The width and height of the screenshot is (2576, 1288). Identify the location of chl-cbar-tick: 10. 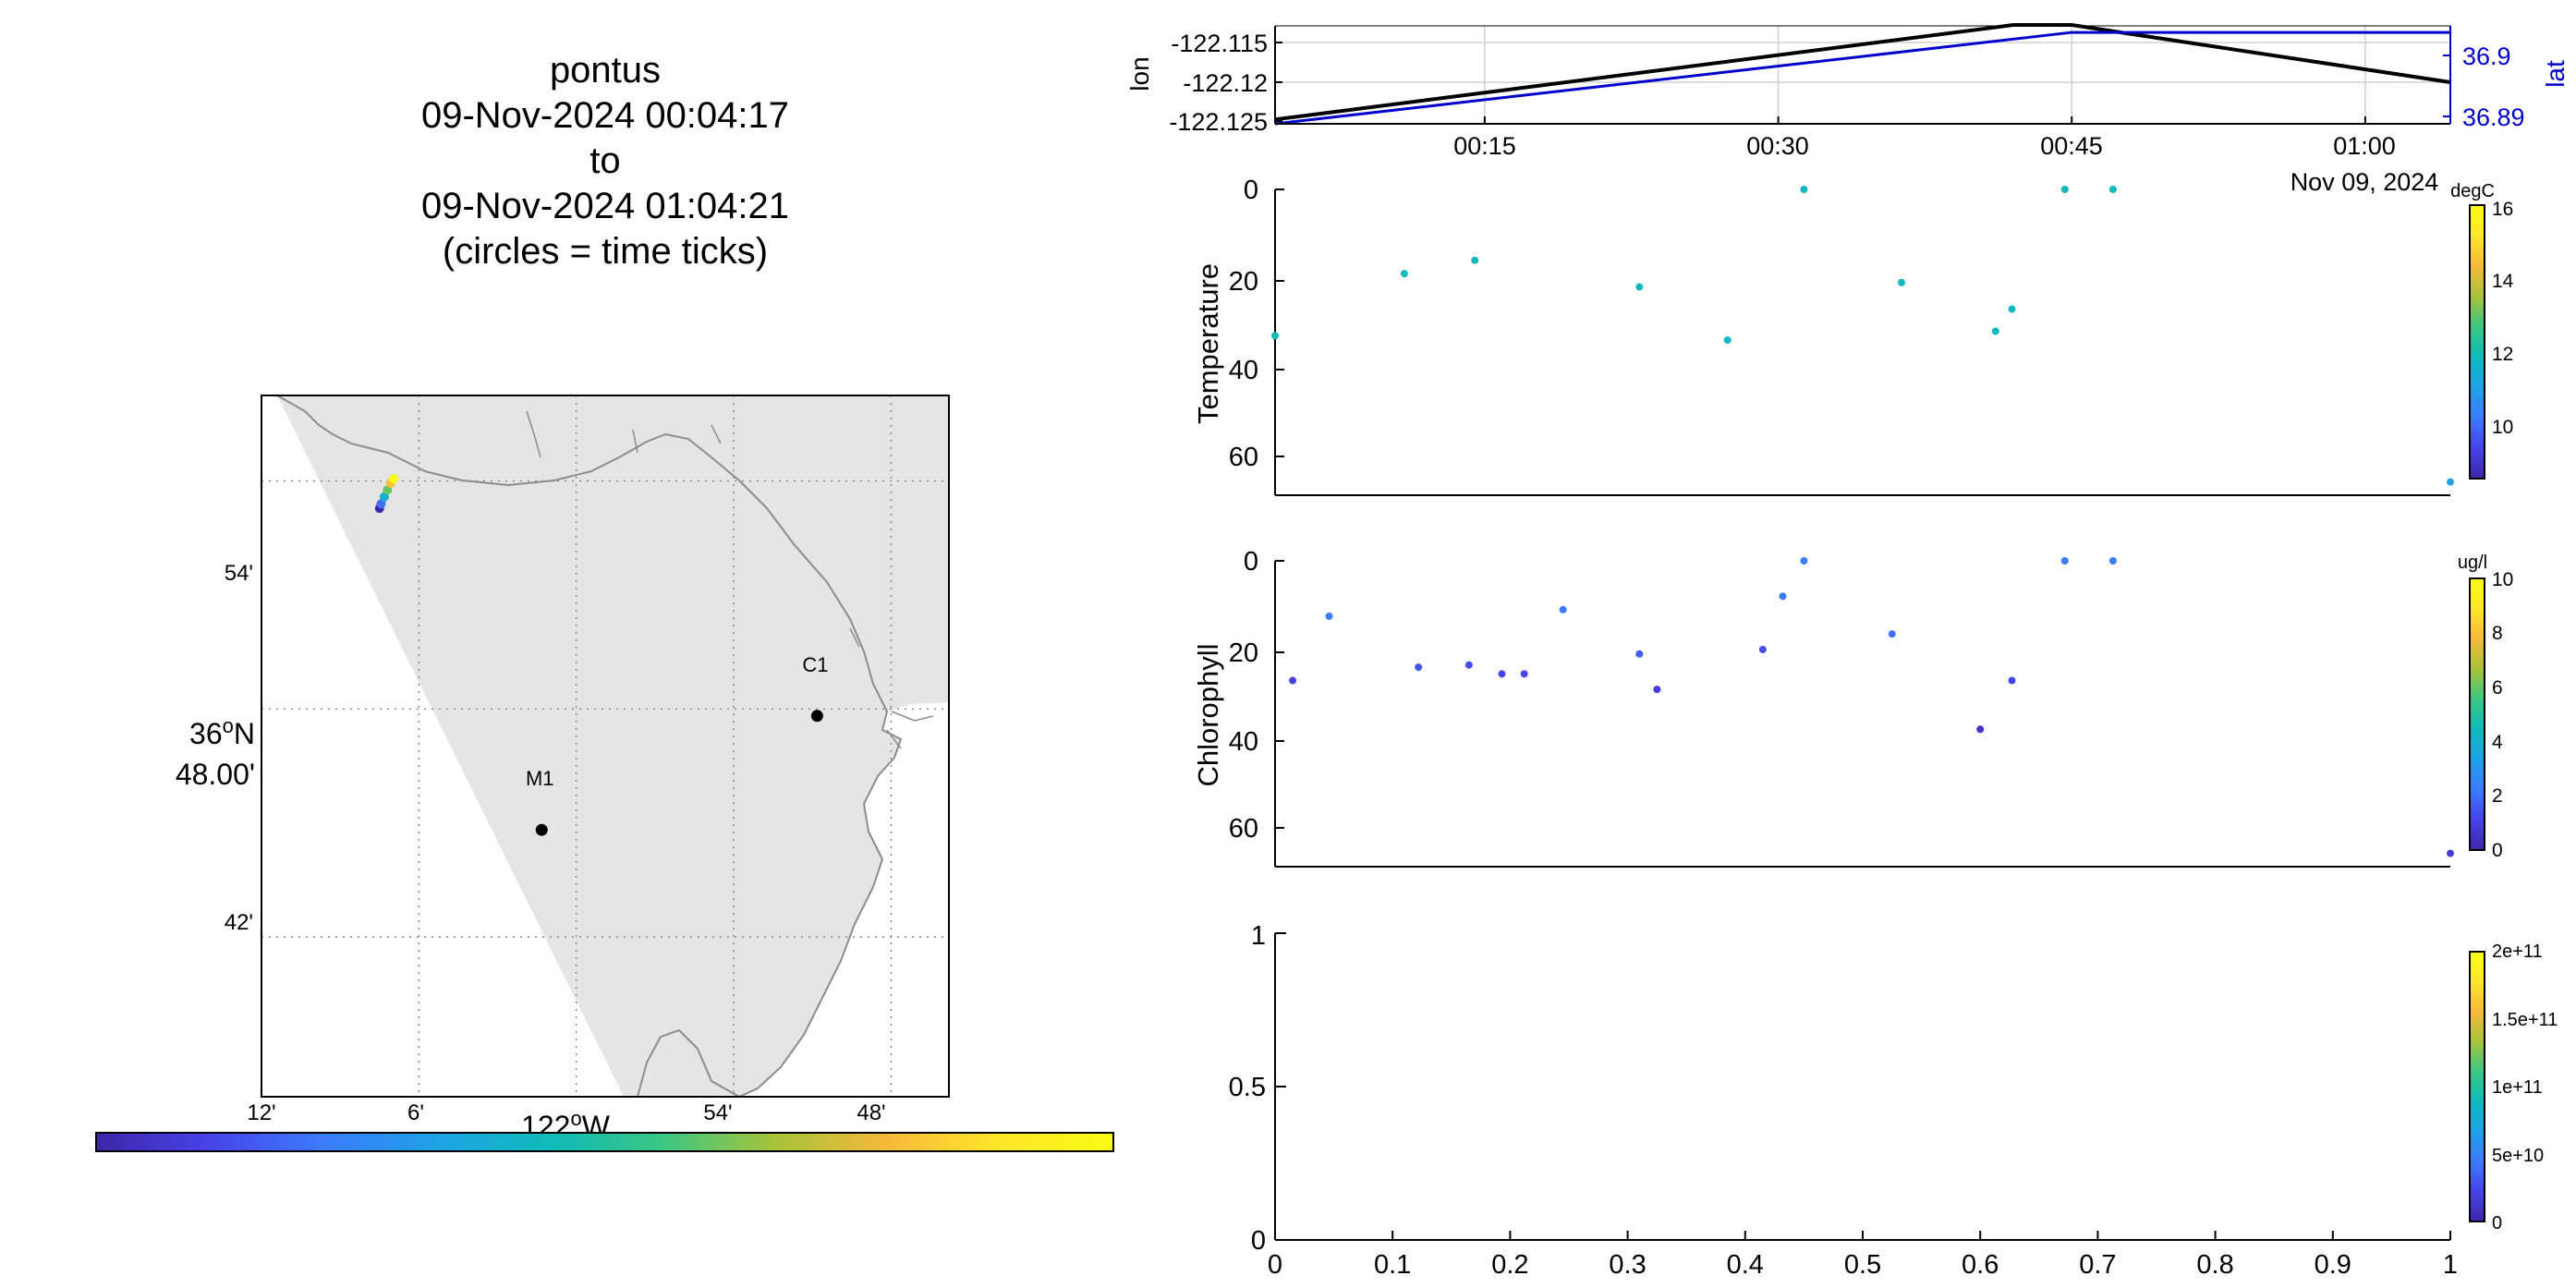
(2502, 579).